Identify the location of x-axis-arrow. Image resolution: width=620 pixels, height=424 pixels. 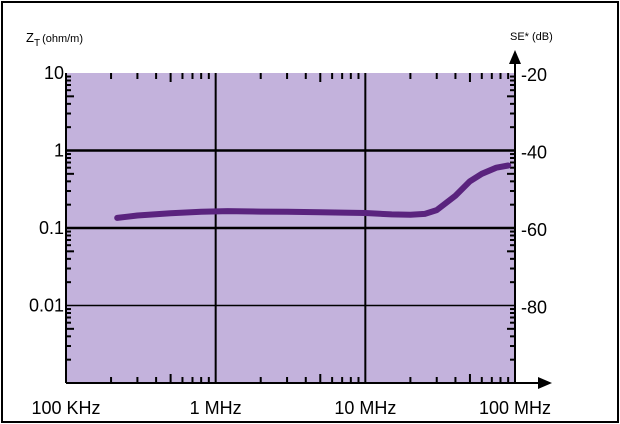
(545, 383).